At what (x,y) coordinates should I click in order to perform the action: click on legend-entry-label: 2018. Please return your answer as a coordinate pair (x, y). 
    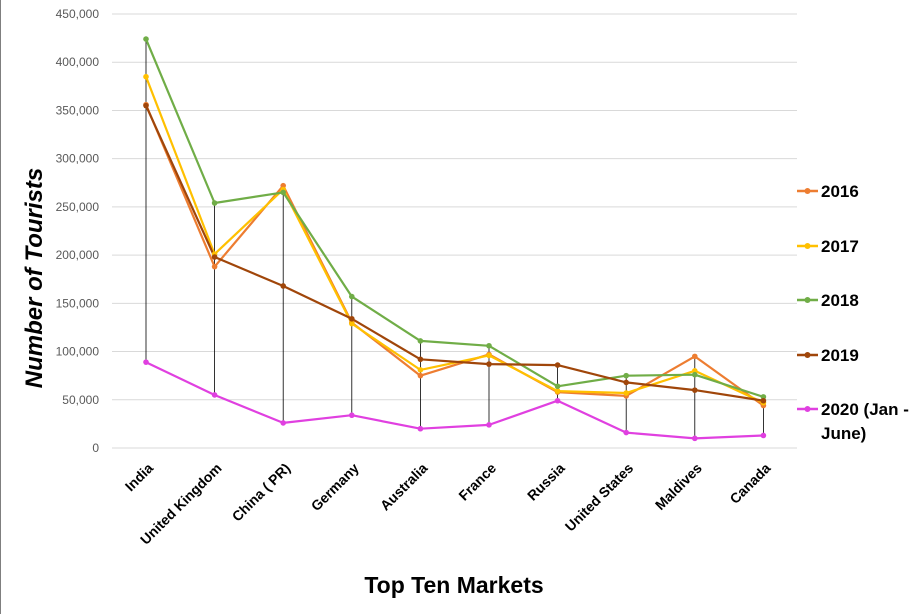
    Looking at the image, I should click on (840, 300).